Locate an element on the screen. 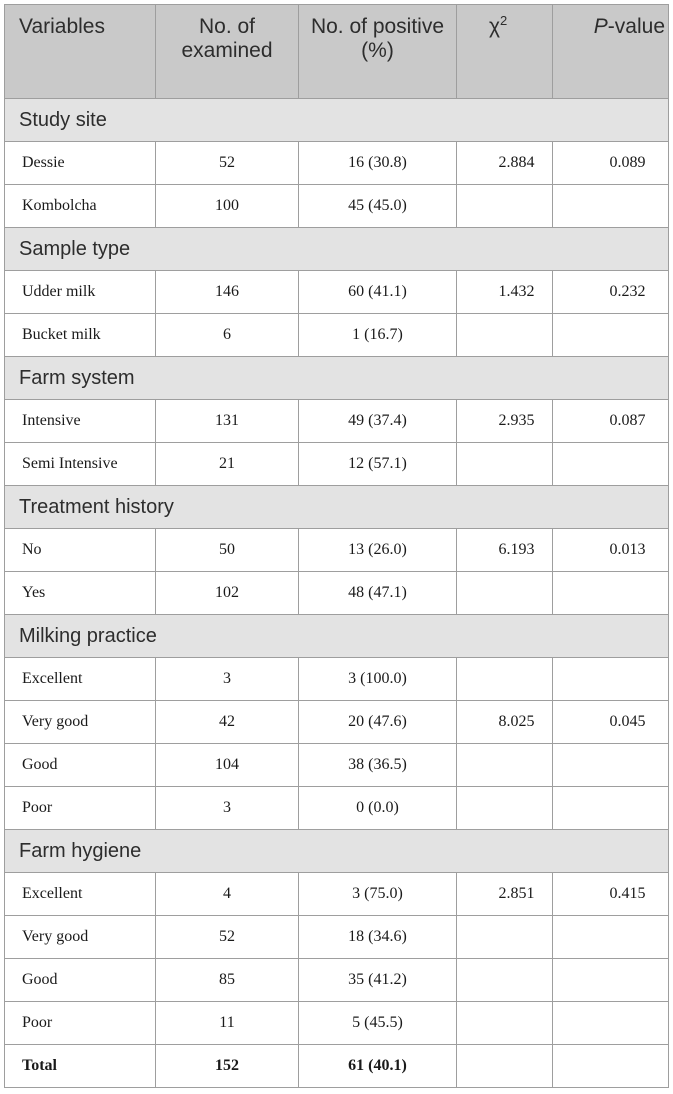  section-title: Sample type is located at coordinates (336, 249).